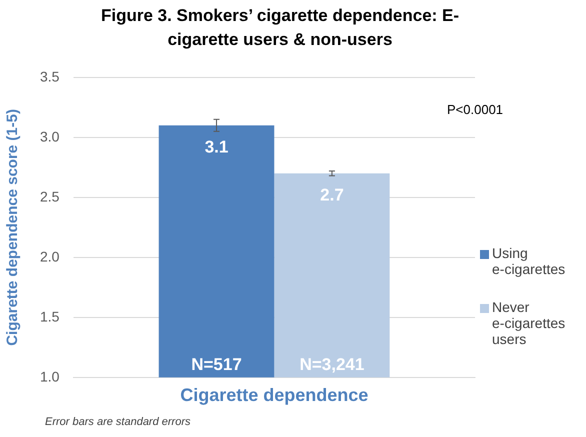 Image resolution: width=586 pixels, height=437 pixels. Describe the element at coordinates (529, 261) in the screenshot. I see `legend-label: Using e-cigarettes` at that location.